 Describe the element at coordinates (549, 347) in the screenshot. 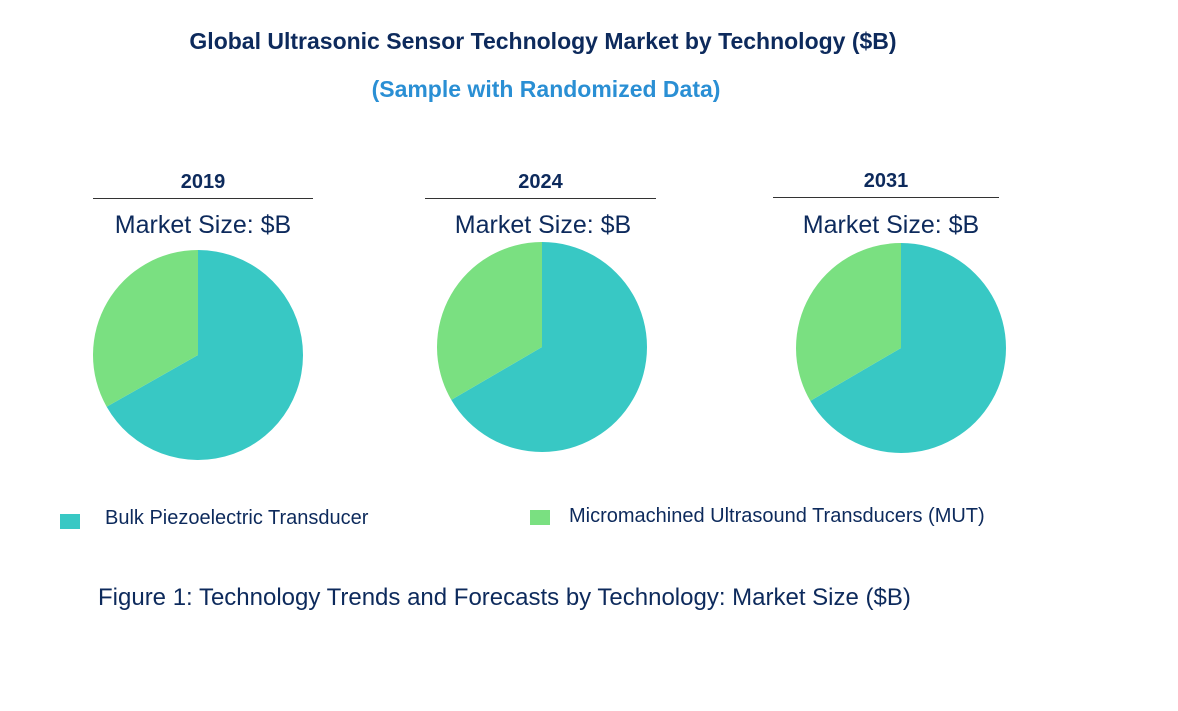

I see `pie-slice-2024-bulk-piezoelectric` at that location.